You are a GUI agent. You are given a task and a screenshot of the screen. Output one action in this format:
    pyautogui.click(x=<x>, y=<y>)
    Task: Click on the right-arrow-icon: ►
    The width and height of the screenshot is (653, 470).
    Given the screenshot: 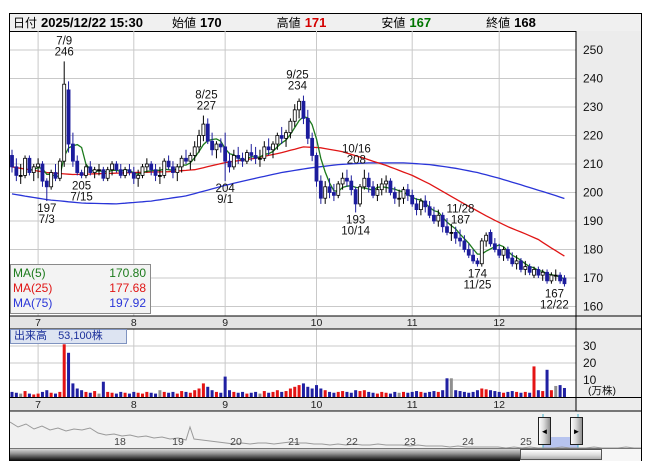 What is the action you would take?
    pyautogui.click(x=576, y=431)
    